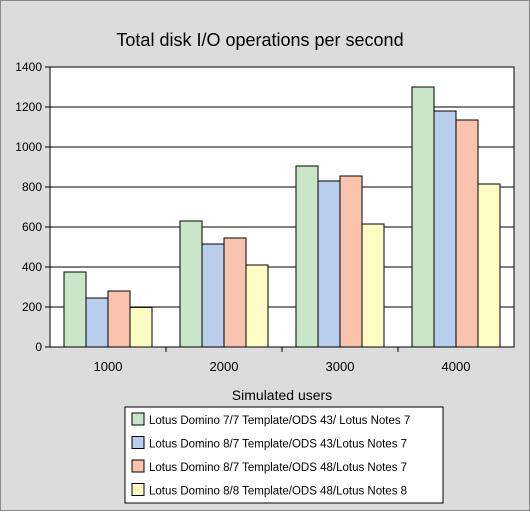  What do you see at coordinates (235, 292) in the screenshot?
I see `bar-series-3-2000` at bounding box center [235, 292].